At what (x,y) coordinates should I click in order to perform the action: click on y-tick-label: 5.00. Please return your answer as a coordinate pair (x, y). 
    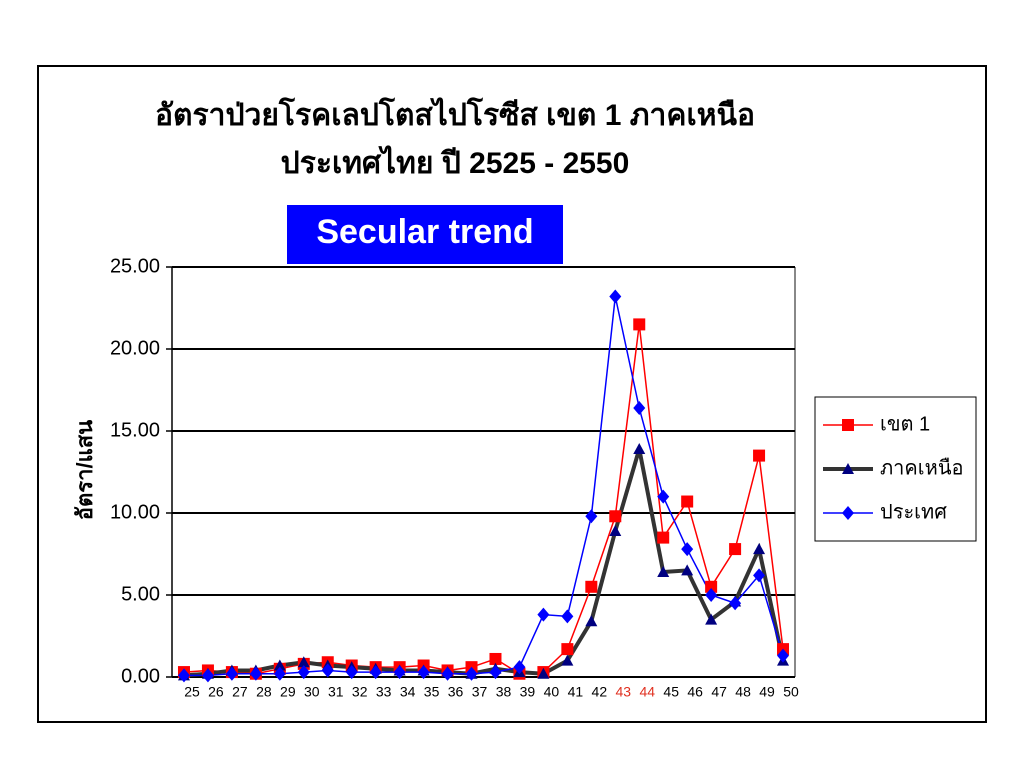
    Looking at the image, I should click on (140, 594).